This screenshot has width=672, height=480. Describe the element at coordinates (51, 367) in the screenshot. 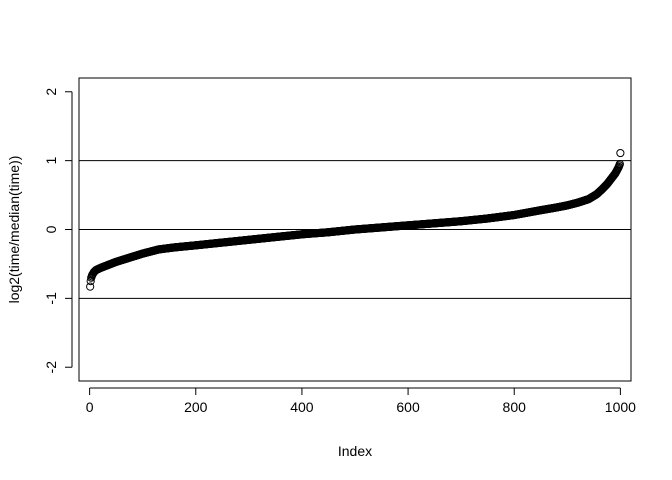

I see `y-tick-label: -2` at that location.